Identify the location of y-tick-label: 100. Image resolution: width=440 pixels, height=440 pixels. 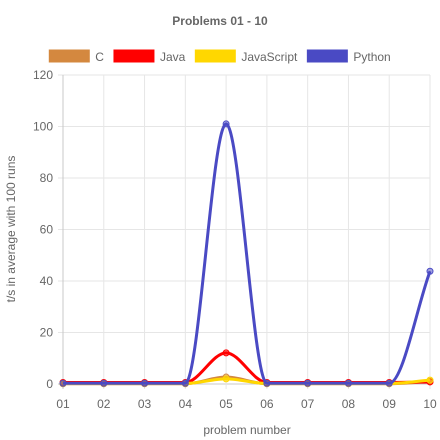
(43, 127).